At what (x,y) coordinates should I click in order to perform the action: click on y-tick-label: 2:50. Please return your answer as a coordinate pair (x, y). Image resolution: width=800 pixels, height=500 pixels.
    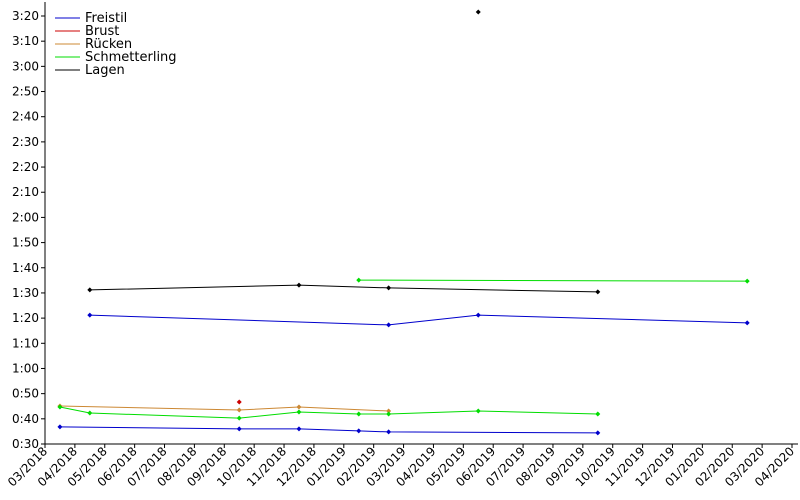
    Looking at the image, I should click on (25, 92).